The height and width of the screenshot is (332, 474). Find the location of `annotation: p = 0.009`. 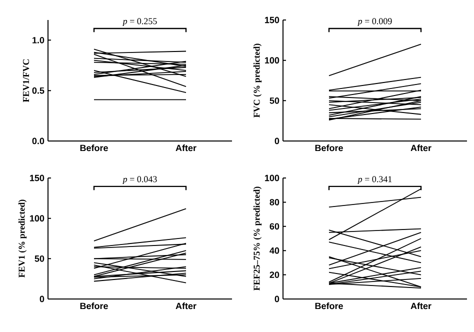

annotation: p = 0.009 is located at coordinates (374, 22).